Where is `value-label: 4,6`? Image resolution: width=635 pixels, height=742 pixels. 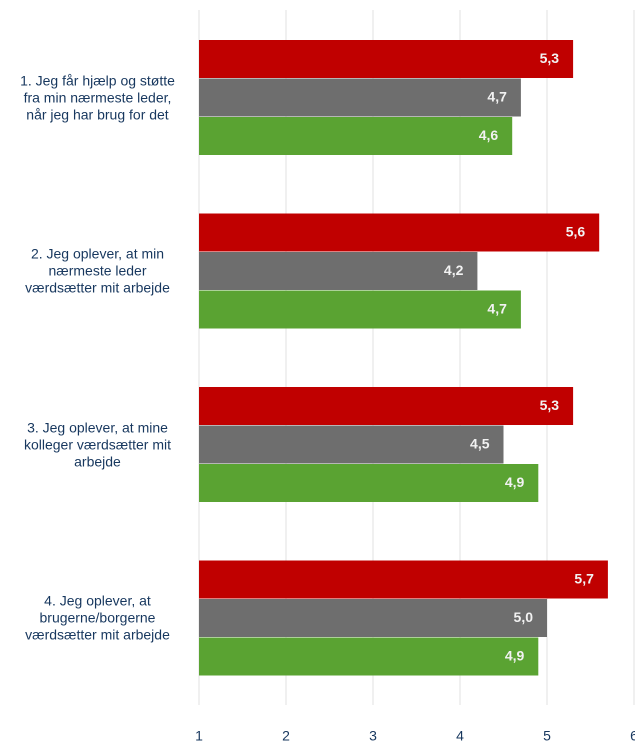
value-label: 4,6 is located at coordinates (489, 135).